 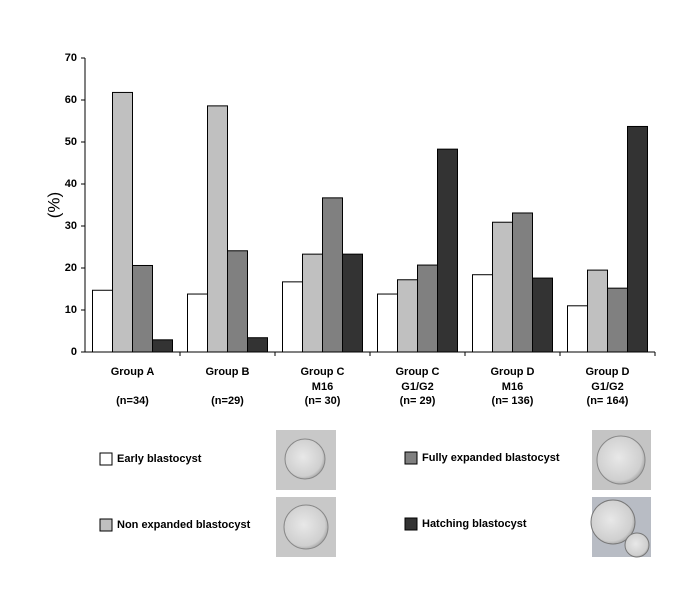 I want to click on x-tick-label: Group B, so click(x=228, y=372).